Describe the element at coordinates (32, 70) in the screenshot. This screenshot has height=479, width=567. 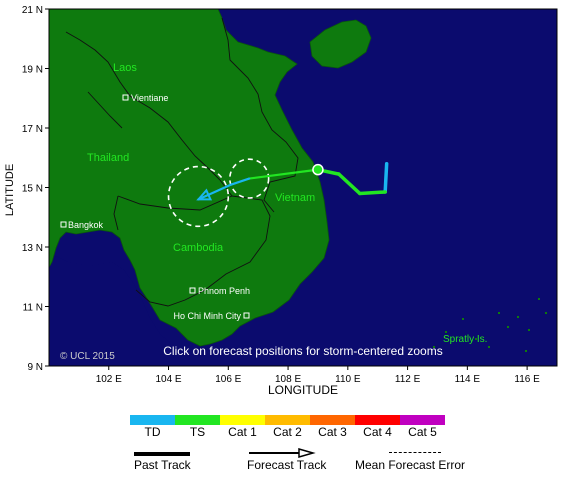
I see `lat-tick-label: 19 N` at that location.